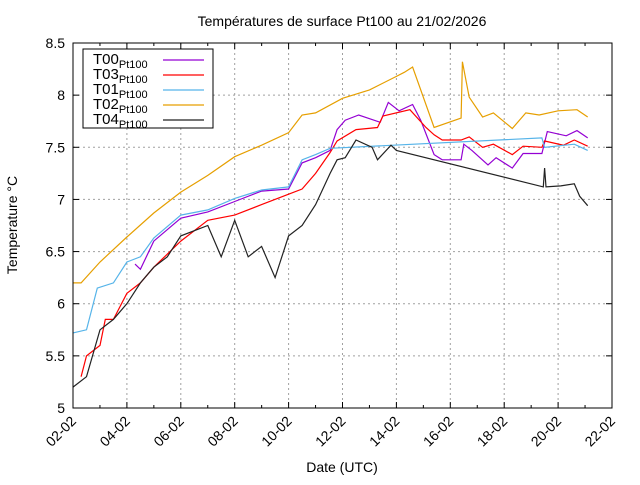 Image resolution: width=640 pixels, height=485 pixels. What do you see at coordinates (342, 467) in the screenshot?
I see `x-axis-label: Date (UTC)` at bounding box center [342, 467].